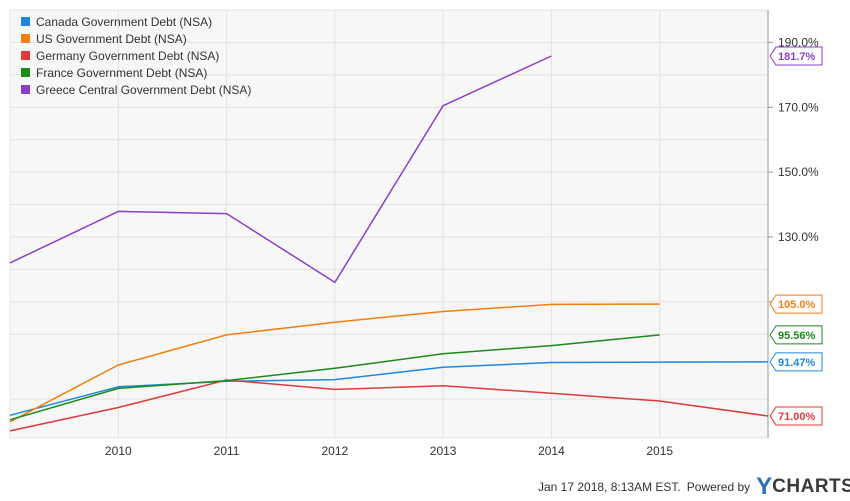  I want to click on end-value-label: 95.56%, so click(797, 336).